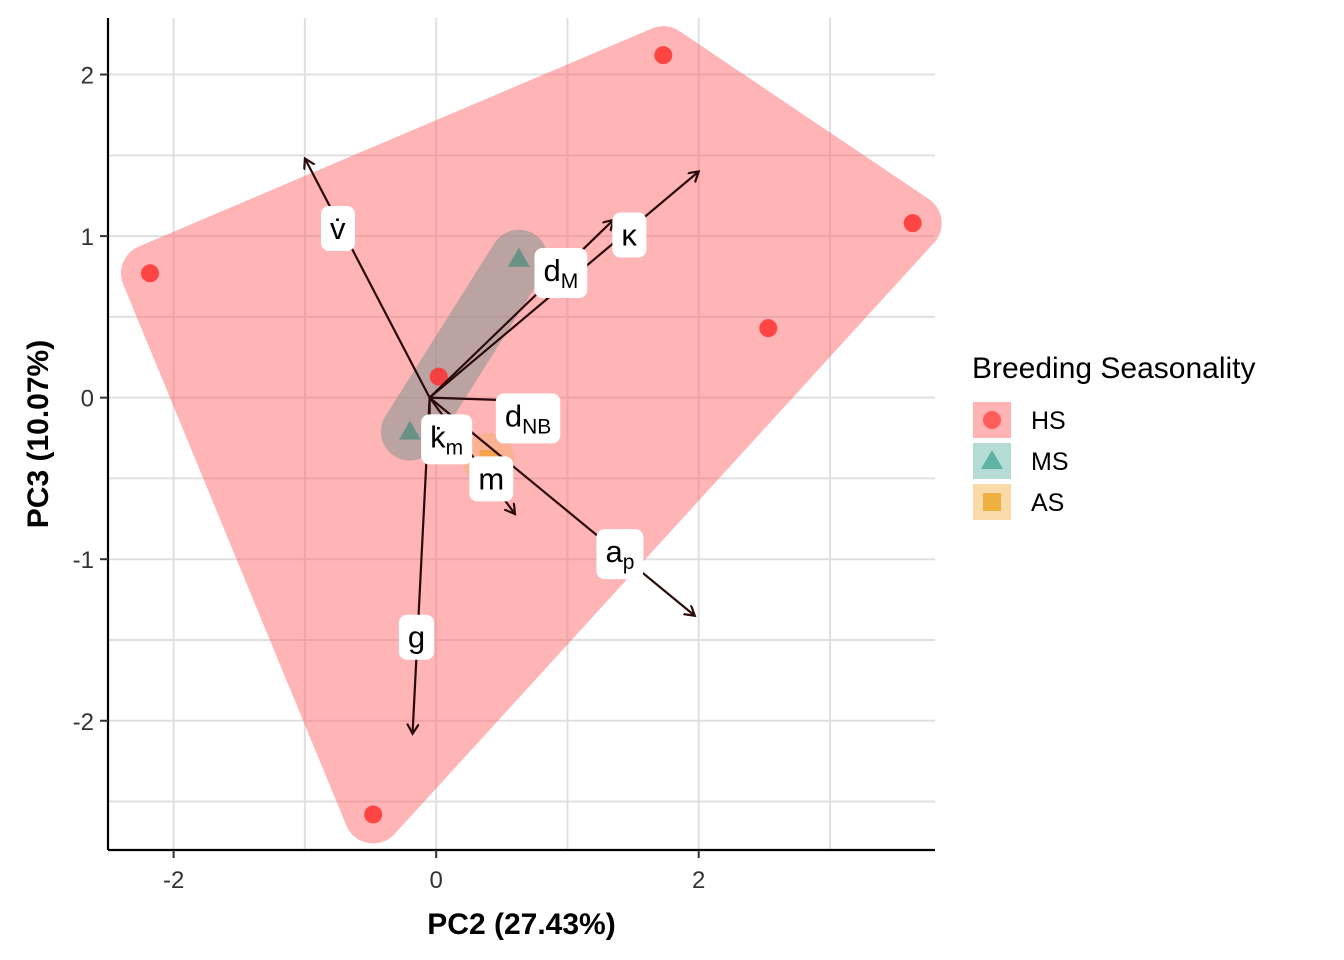 Image resolution: width=1344 pixels, height=960 pixels. I want to click on arrow-label-text: ap, so click(619, 554).